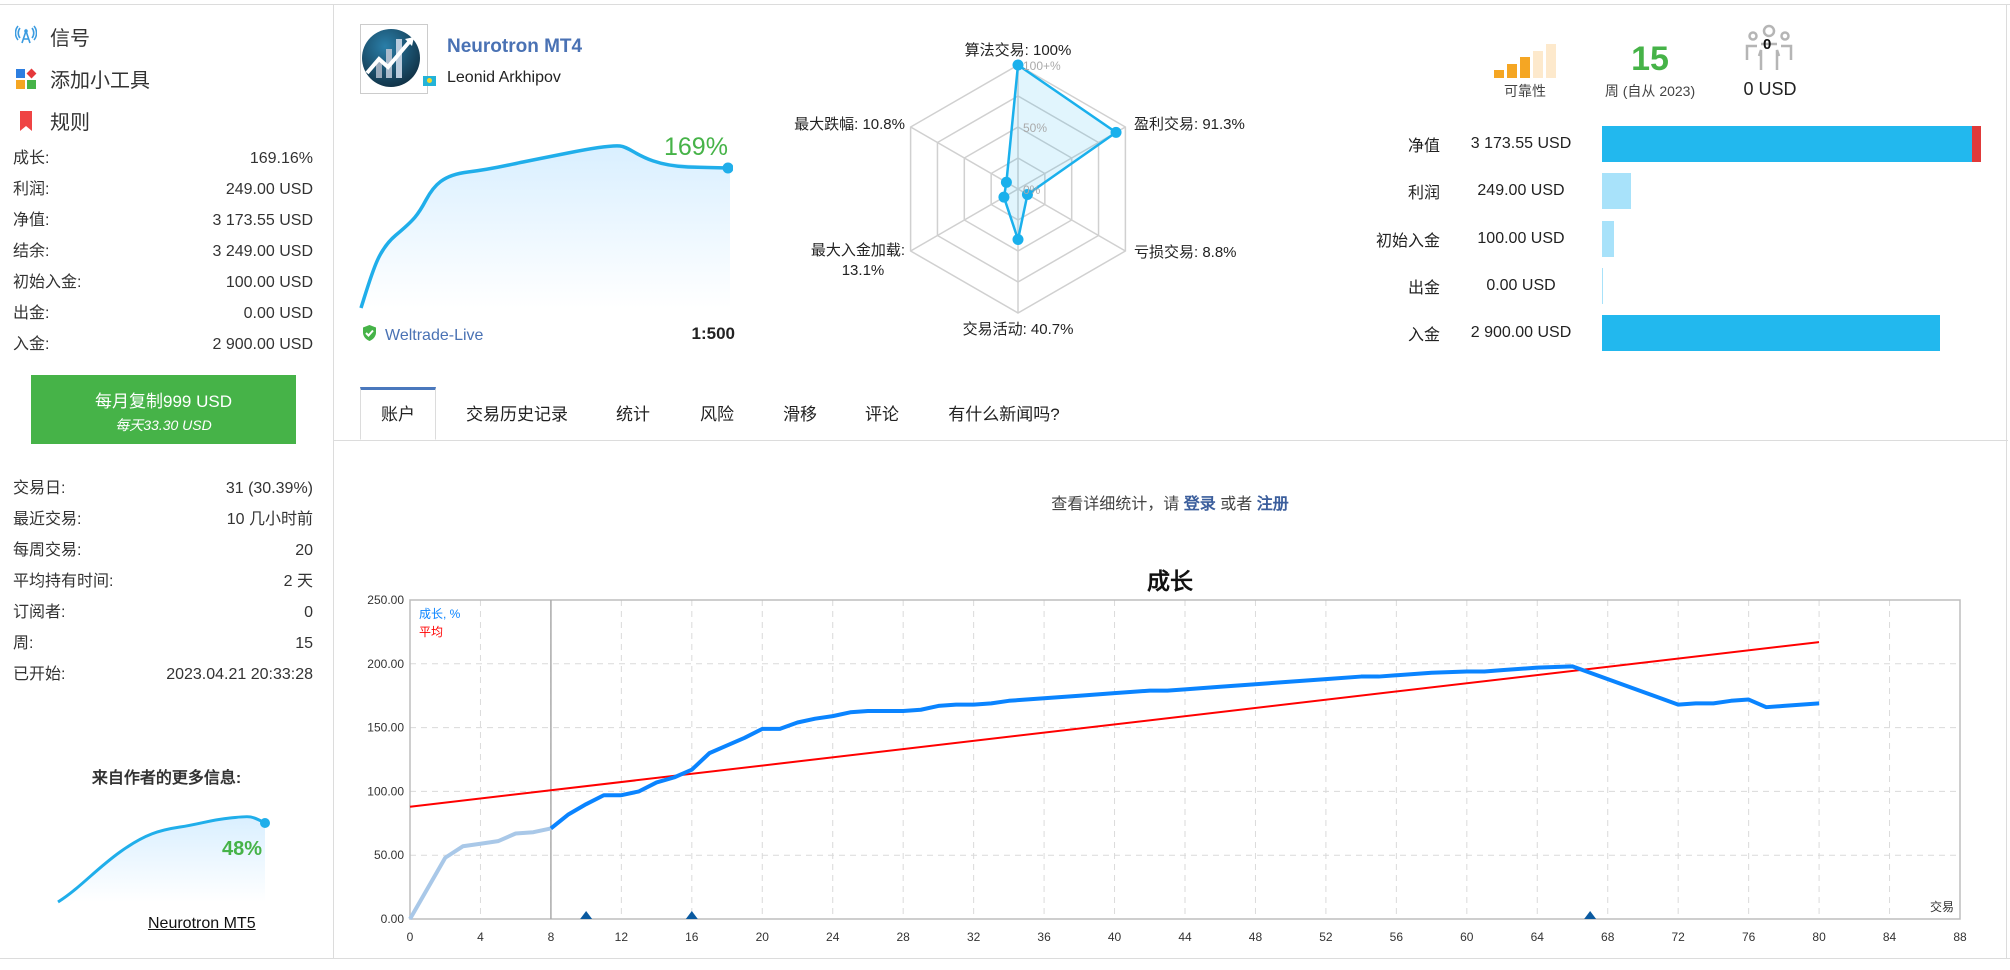  I want to click on register-link: 注册, so click(1272, 504).